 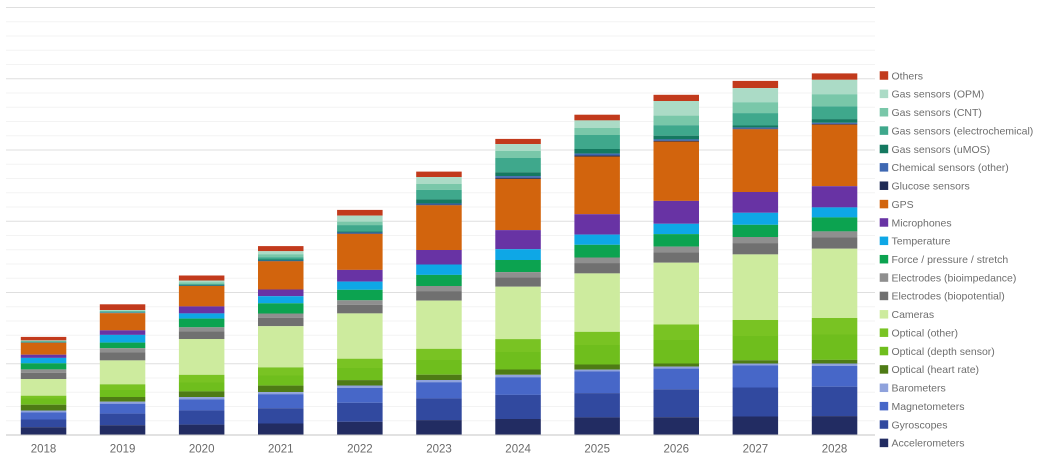 I want to click on svg-text: Optical (other), so click(x=925, y=333).